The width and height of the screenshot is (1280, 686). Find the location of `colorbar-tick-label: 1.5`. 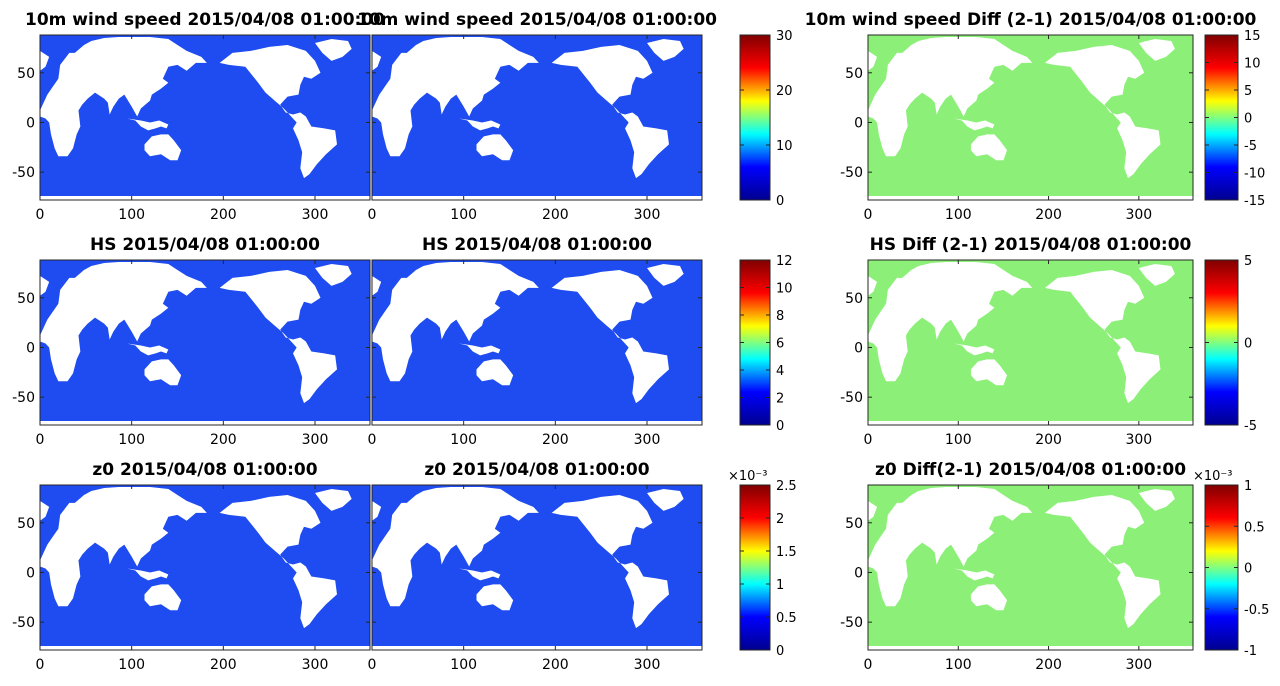

colorbar-tick-label: 1.5 is located at coordinates (786, 552).